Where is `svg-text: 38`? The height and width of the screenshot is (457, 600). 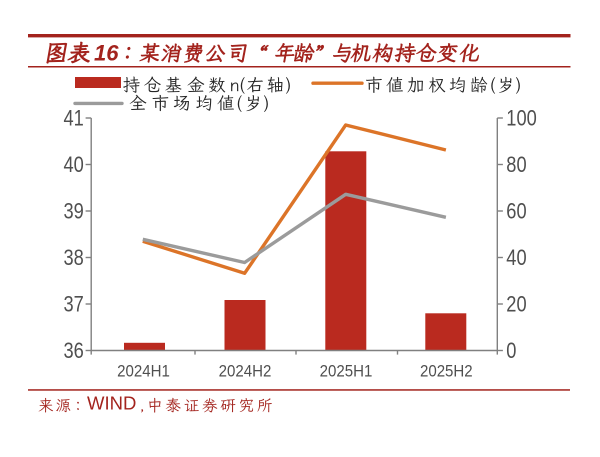 svg-text: 38 is located at coordinates (73, 259).